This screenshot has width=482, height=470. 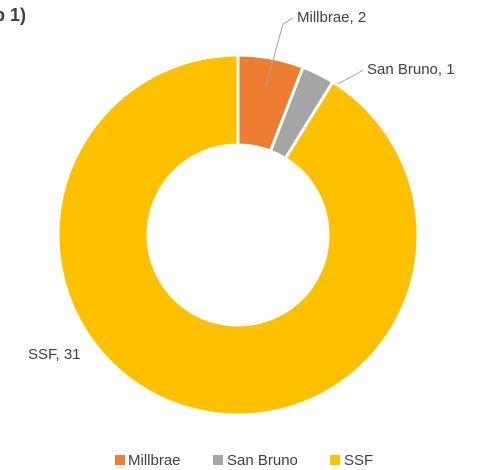 What do you see at coordinates (262, 460) in the screenshot?
I see `legend-label: San Bruno` at bounding box center [262, 460].